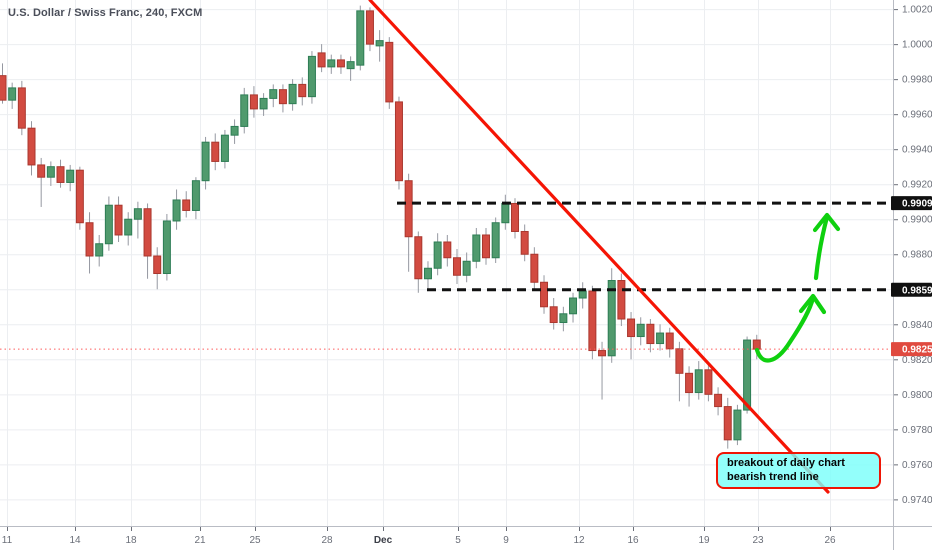 The image size is (932, 550). What do you see at coordinates (826, 246) in the screenshot?
I see `arrow-to-resistance-level` at bounding box center [826, 246].